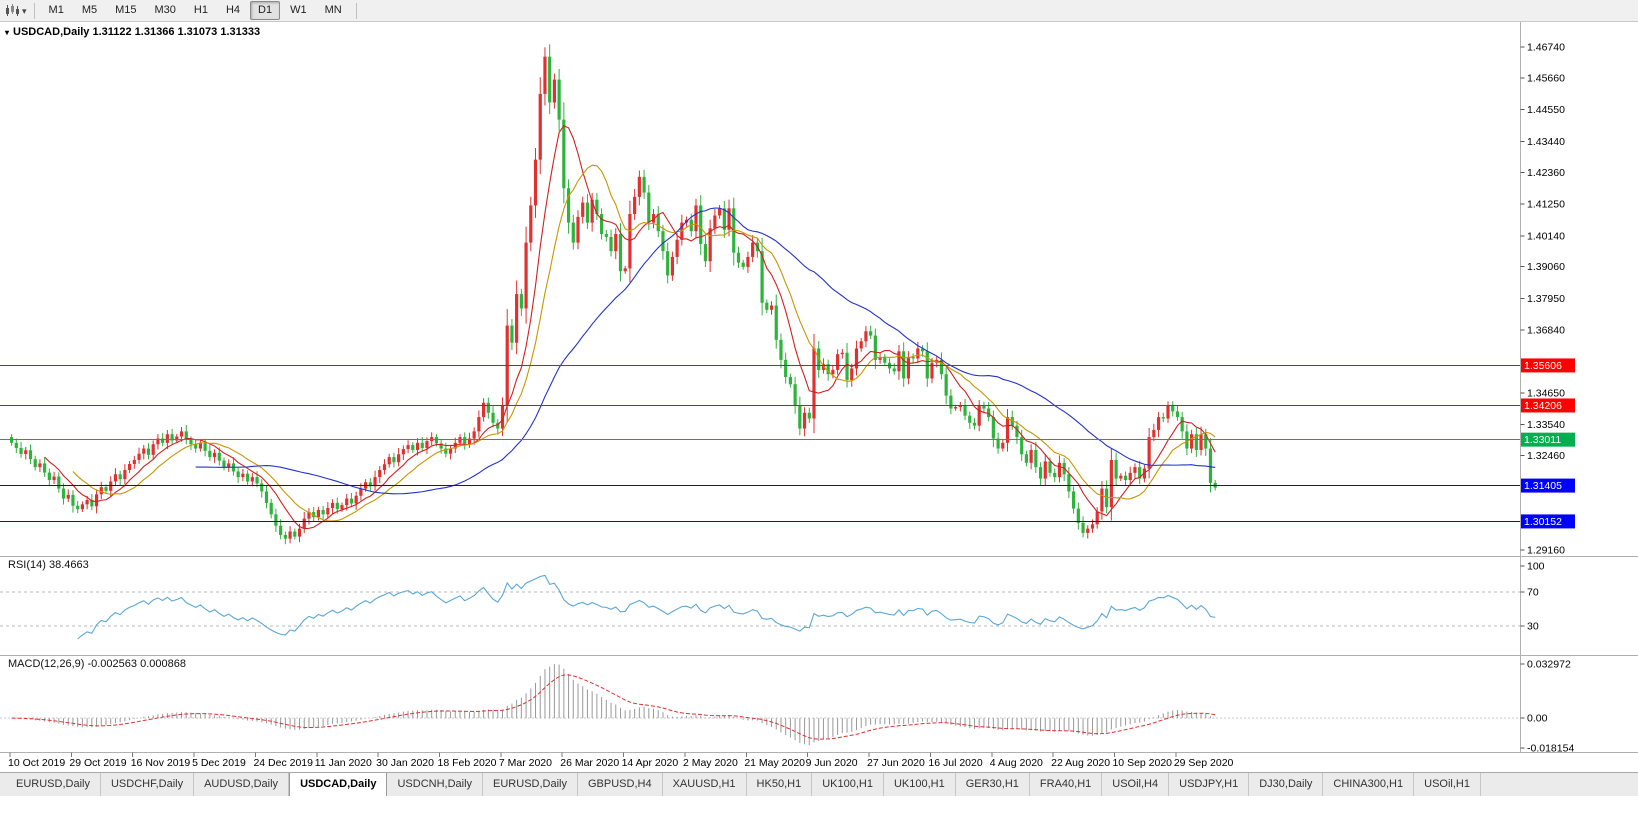 This screenshot has height=835, width=1638. What do you see at coordinates (1546, 331) in the screenshot?
I see `svg-text: 1.36840` at bounding box center [1546, 331].